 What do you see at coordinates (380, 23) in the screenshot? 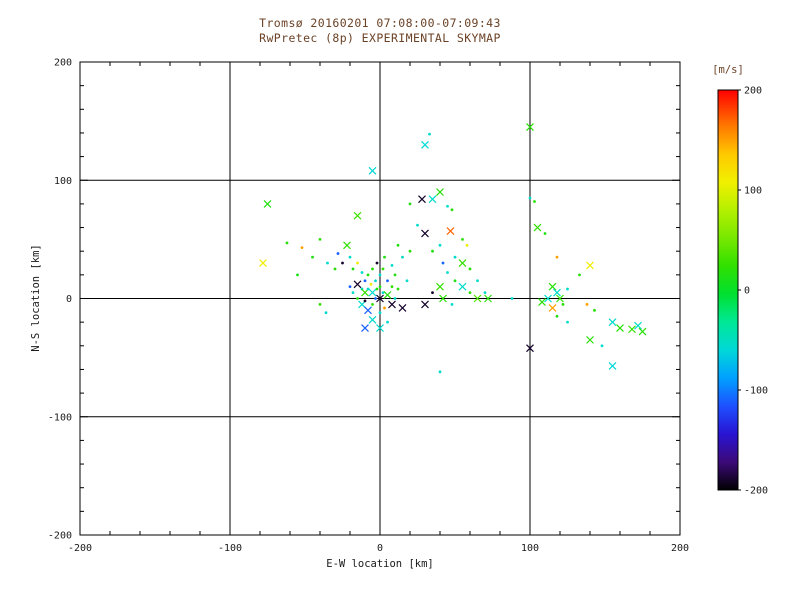
I see `plot-title-line1: Tromsø 20160201 07:08:00-07:09:43` at bounding box center [380, 23].